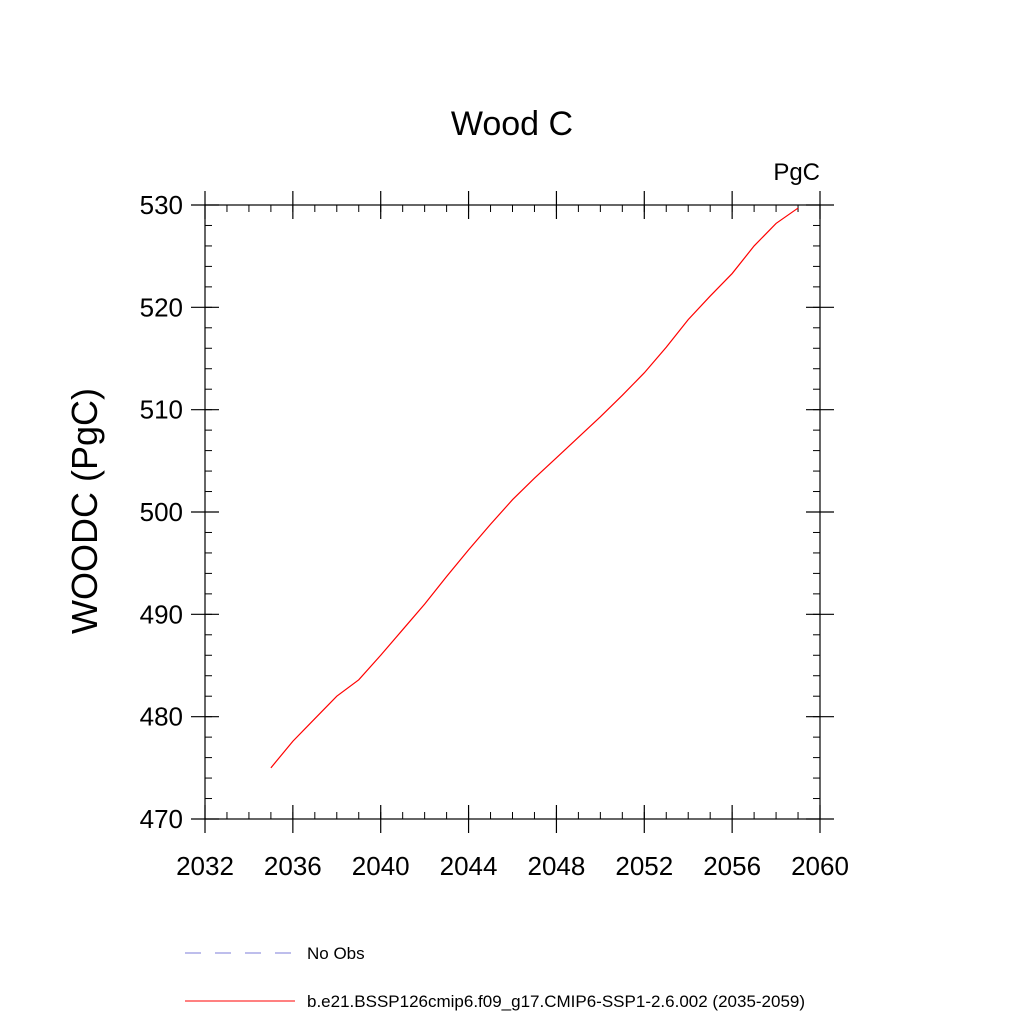 This screenshot has height=1024, width=1024. What do you see at coordinates (161, 717) in the screenshot?
I see `y-tick-label: 480` at bounding box center [161, 717].